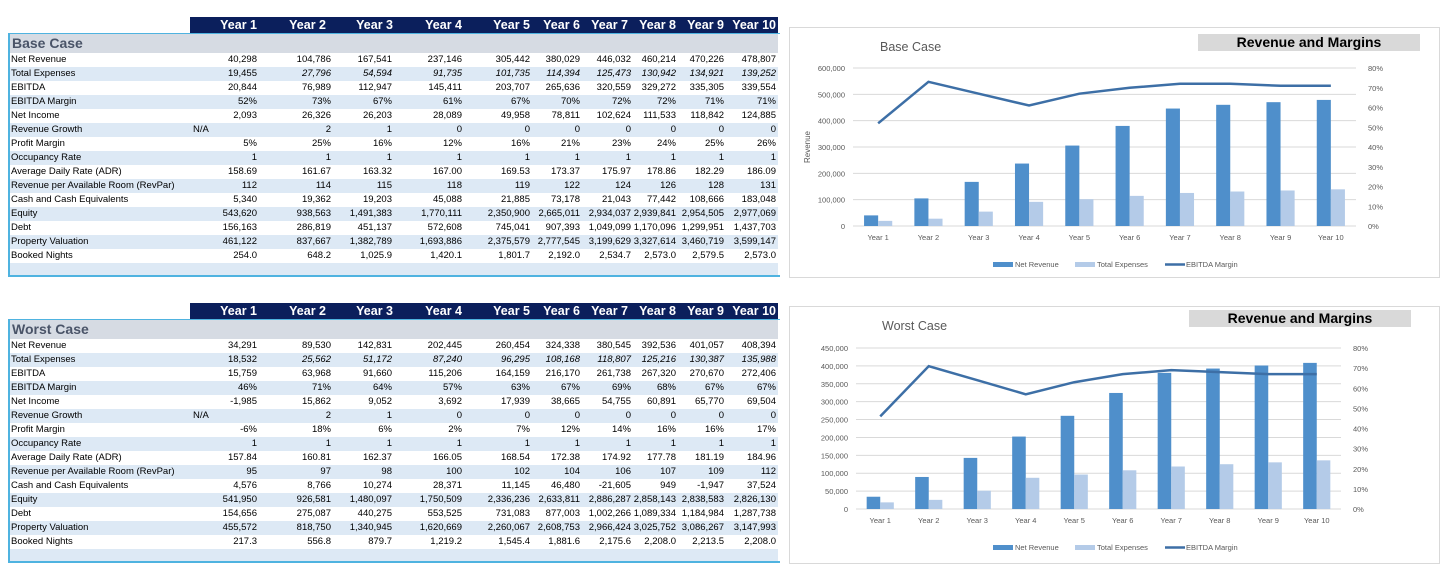  Describe the element at coordinates (714, 101) in the screenshot. I see `value-cell: 71%` at that location.